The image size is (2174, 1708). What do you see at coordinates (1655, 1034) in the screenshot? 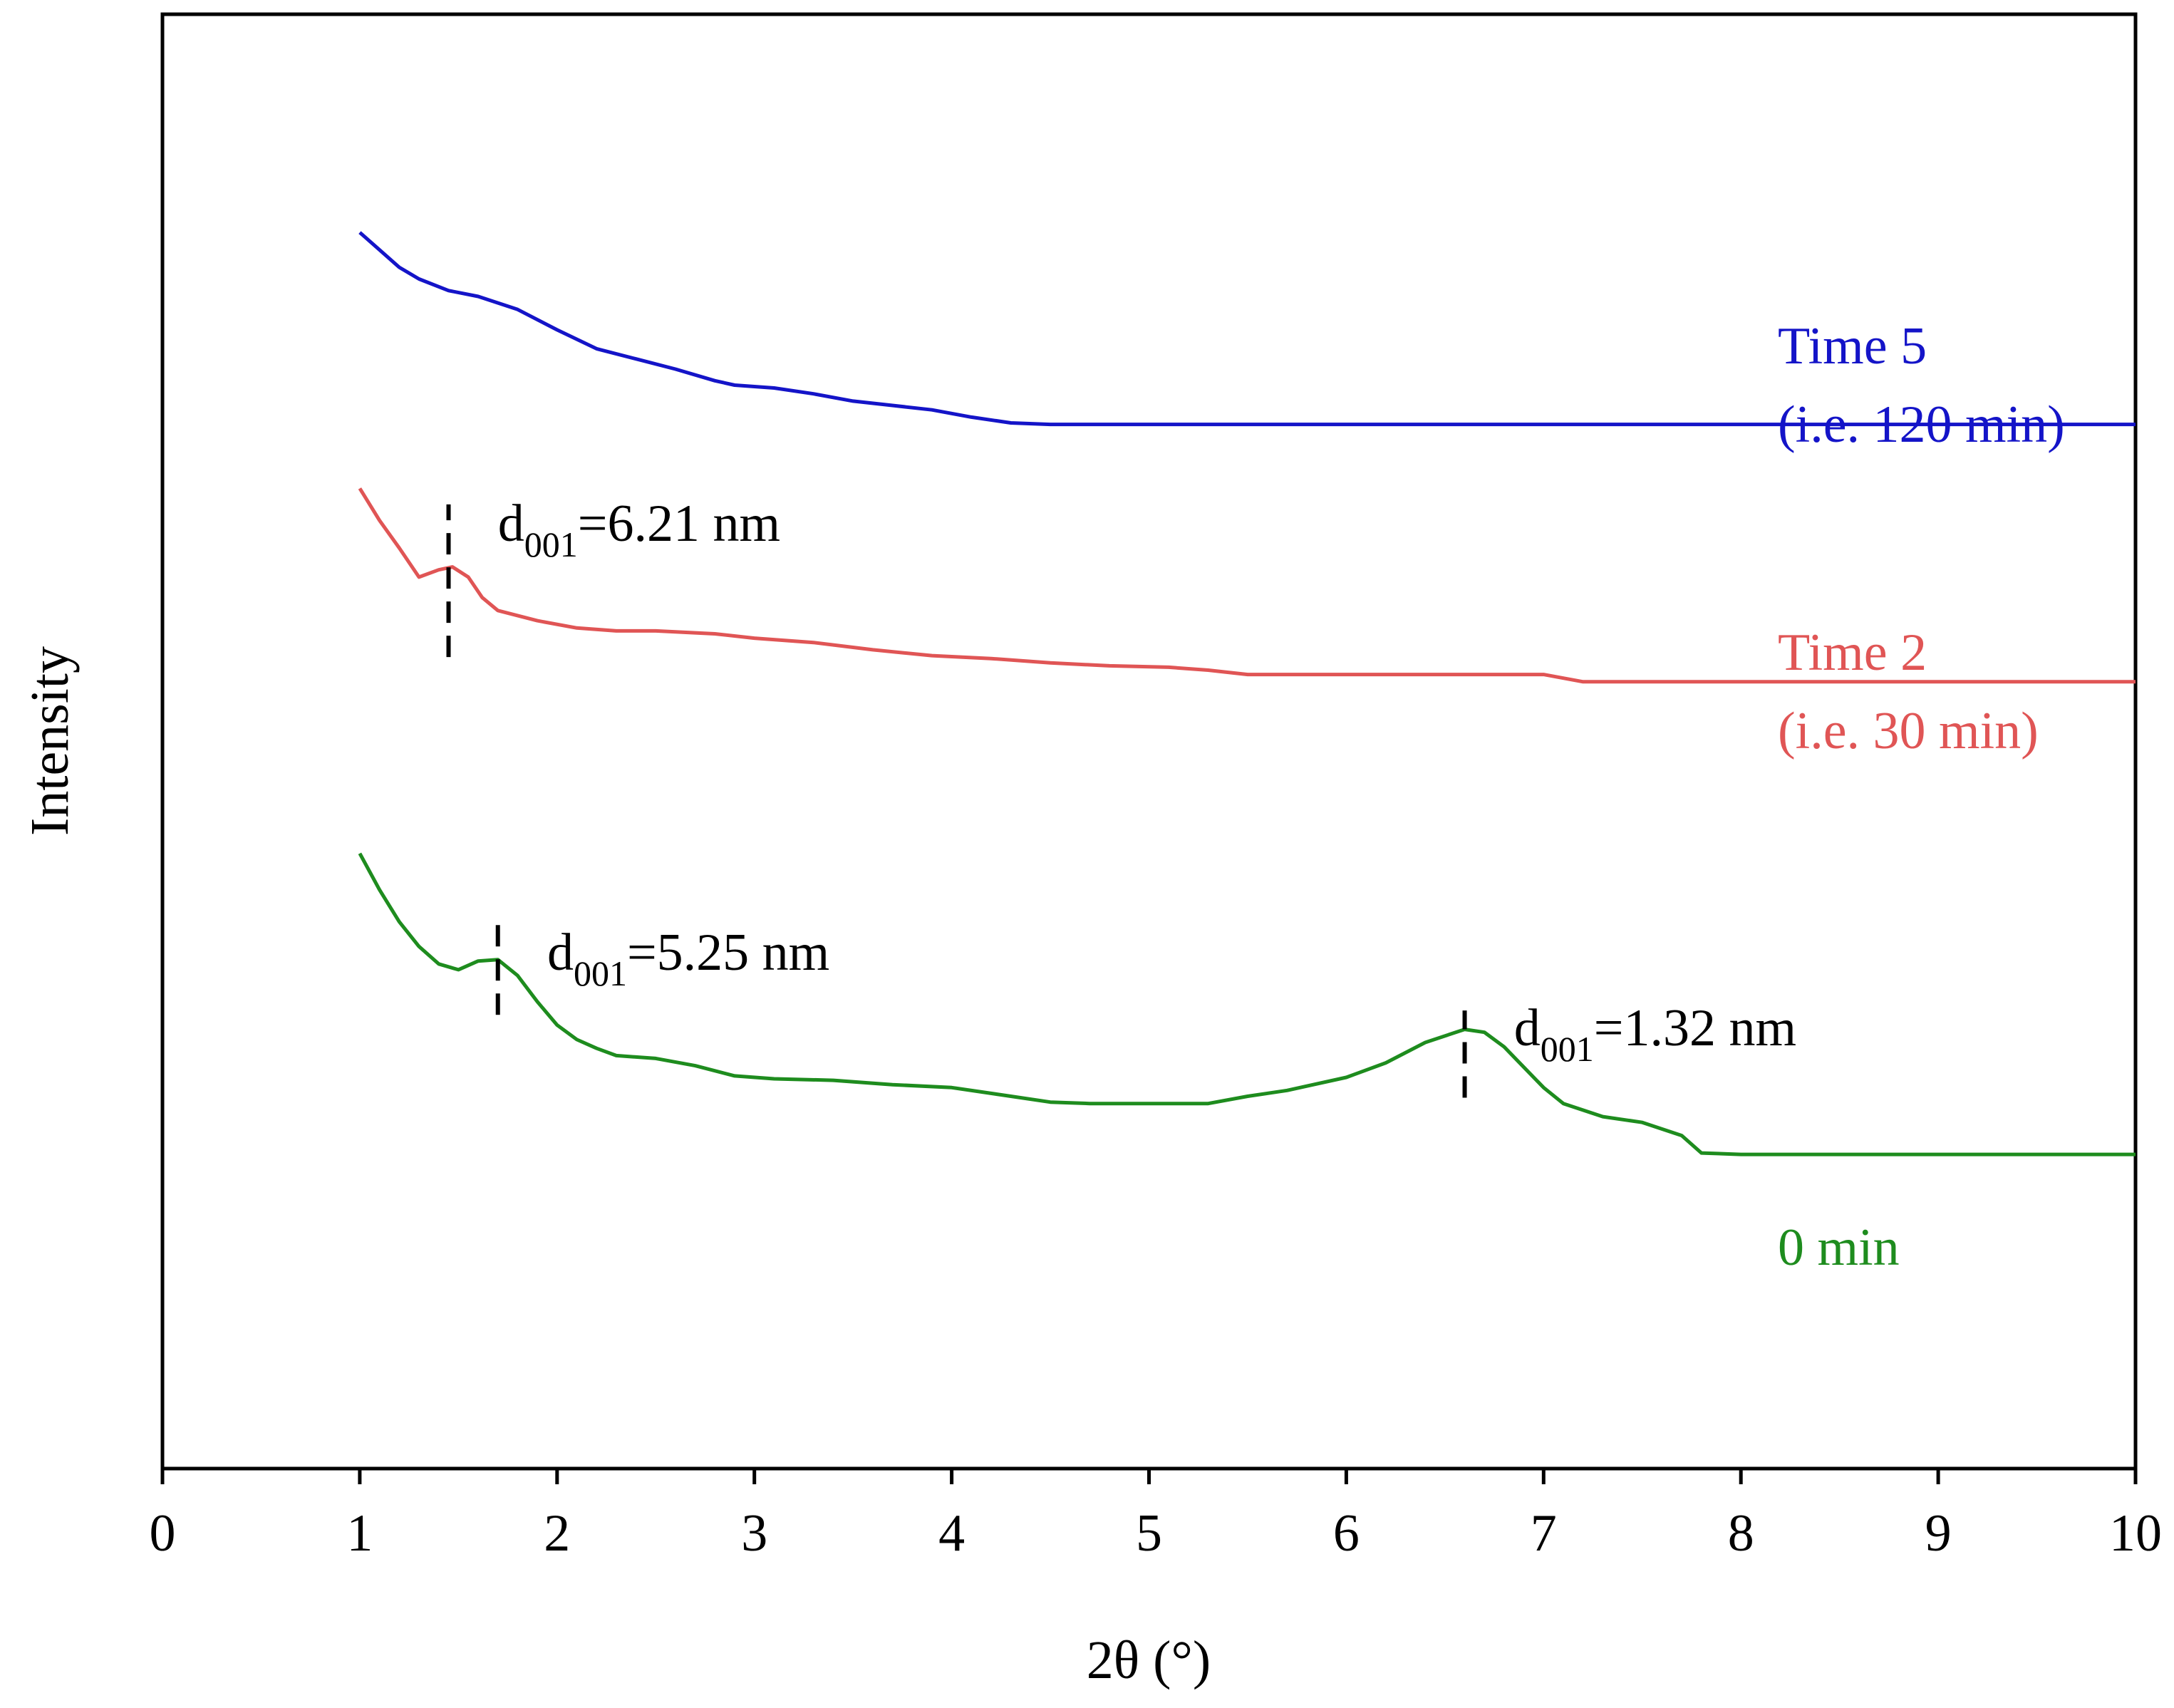
I see `peak-label-2: d001=1.32 nm` at bounding box center [1655, 1034].